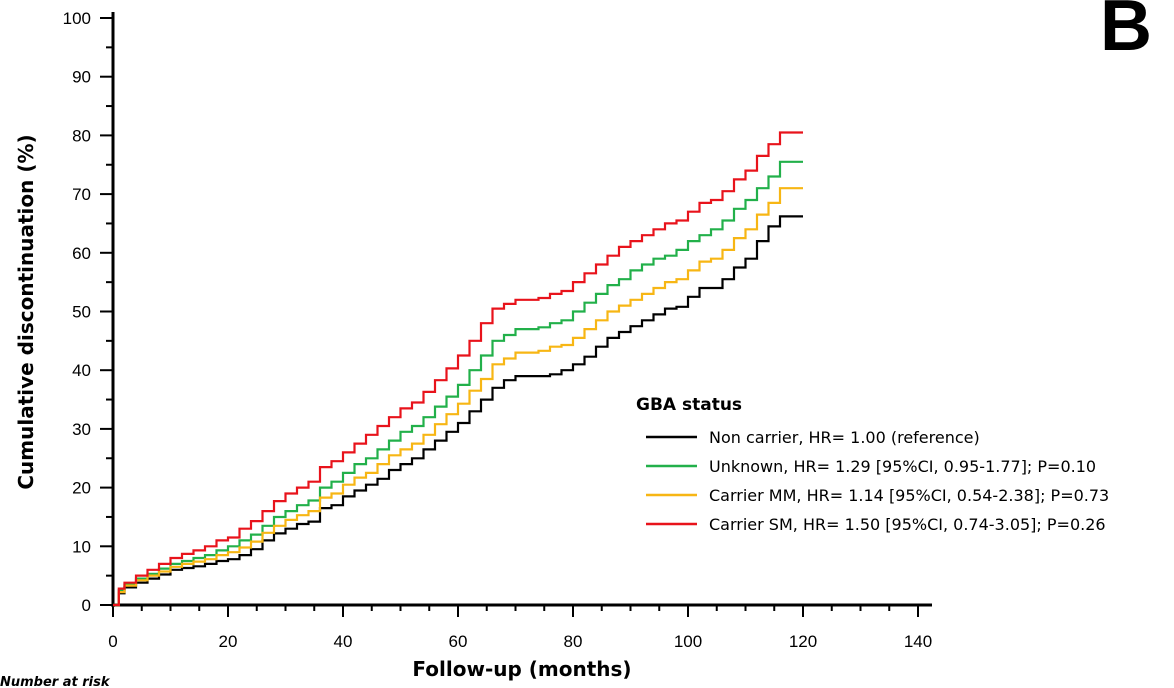  I want to click on y-tick-label: 40, so click(81, 370).